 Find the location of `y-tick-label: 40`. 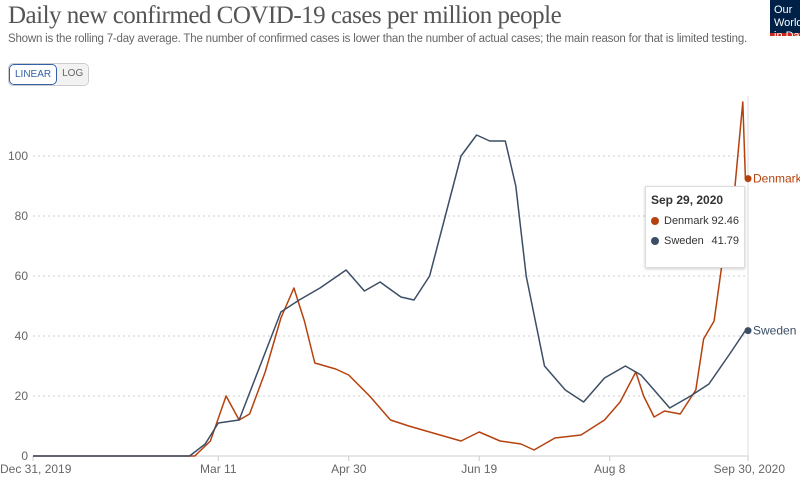

y-tick-label: 40 is located at coordinates (22, 336).